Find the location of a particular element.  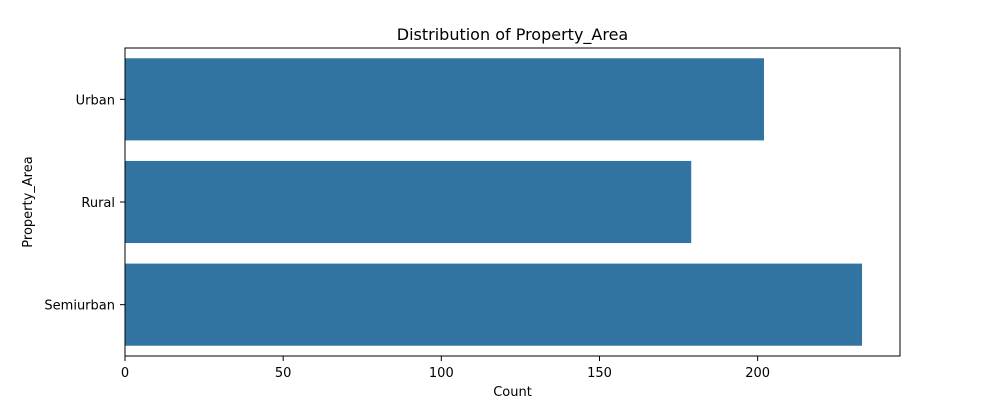

y-axis-ticks: Urban Rural Semiurban is located at coordinates (84, 203).